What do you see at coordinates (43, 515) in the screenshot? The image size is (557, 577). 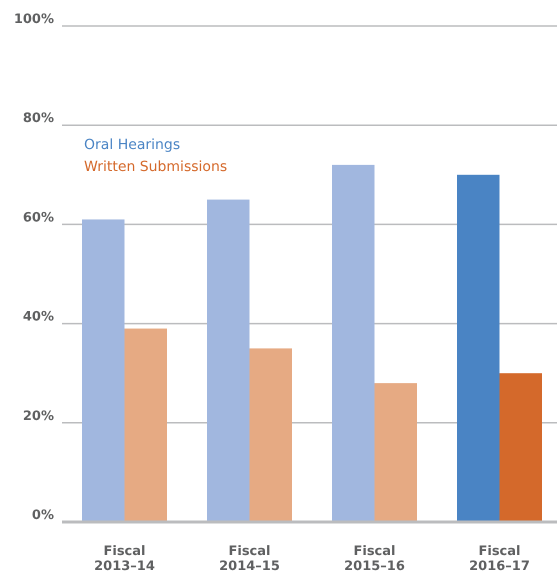 I see `y-tick-label: 0%` at bounding box center [43, 515].